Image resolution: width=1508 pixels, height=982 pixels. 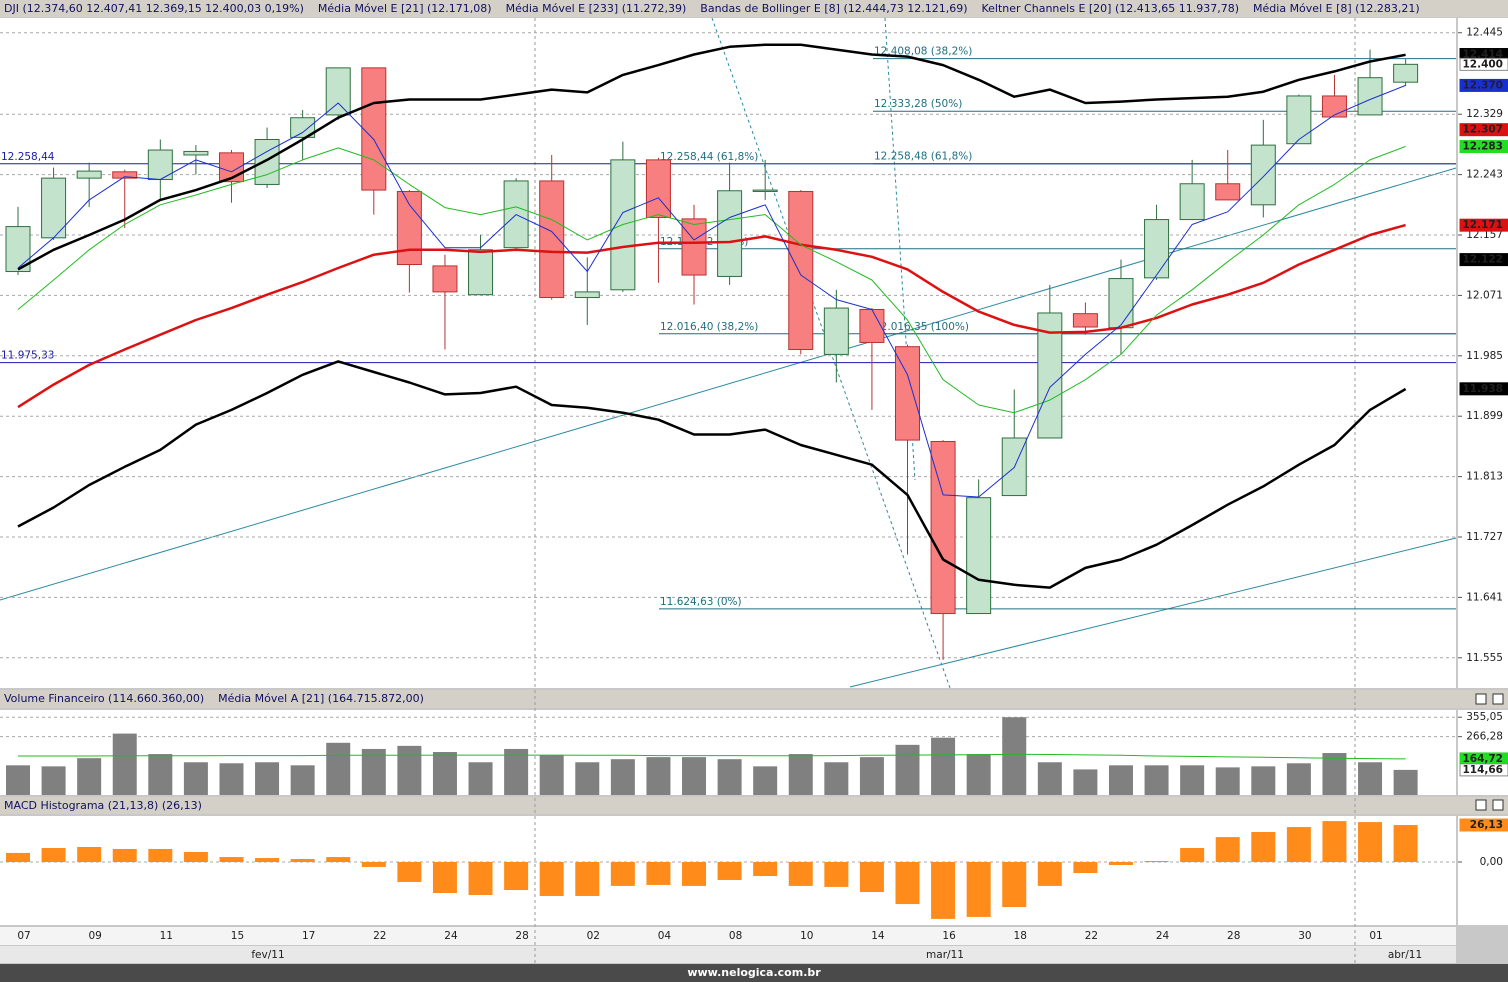 I want to click on annotation: 12.258,44 (61,8%), so click(x=709, y=157).